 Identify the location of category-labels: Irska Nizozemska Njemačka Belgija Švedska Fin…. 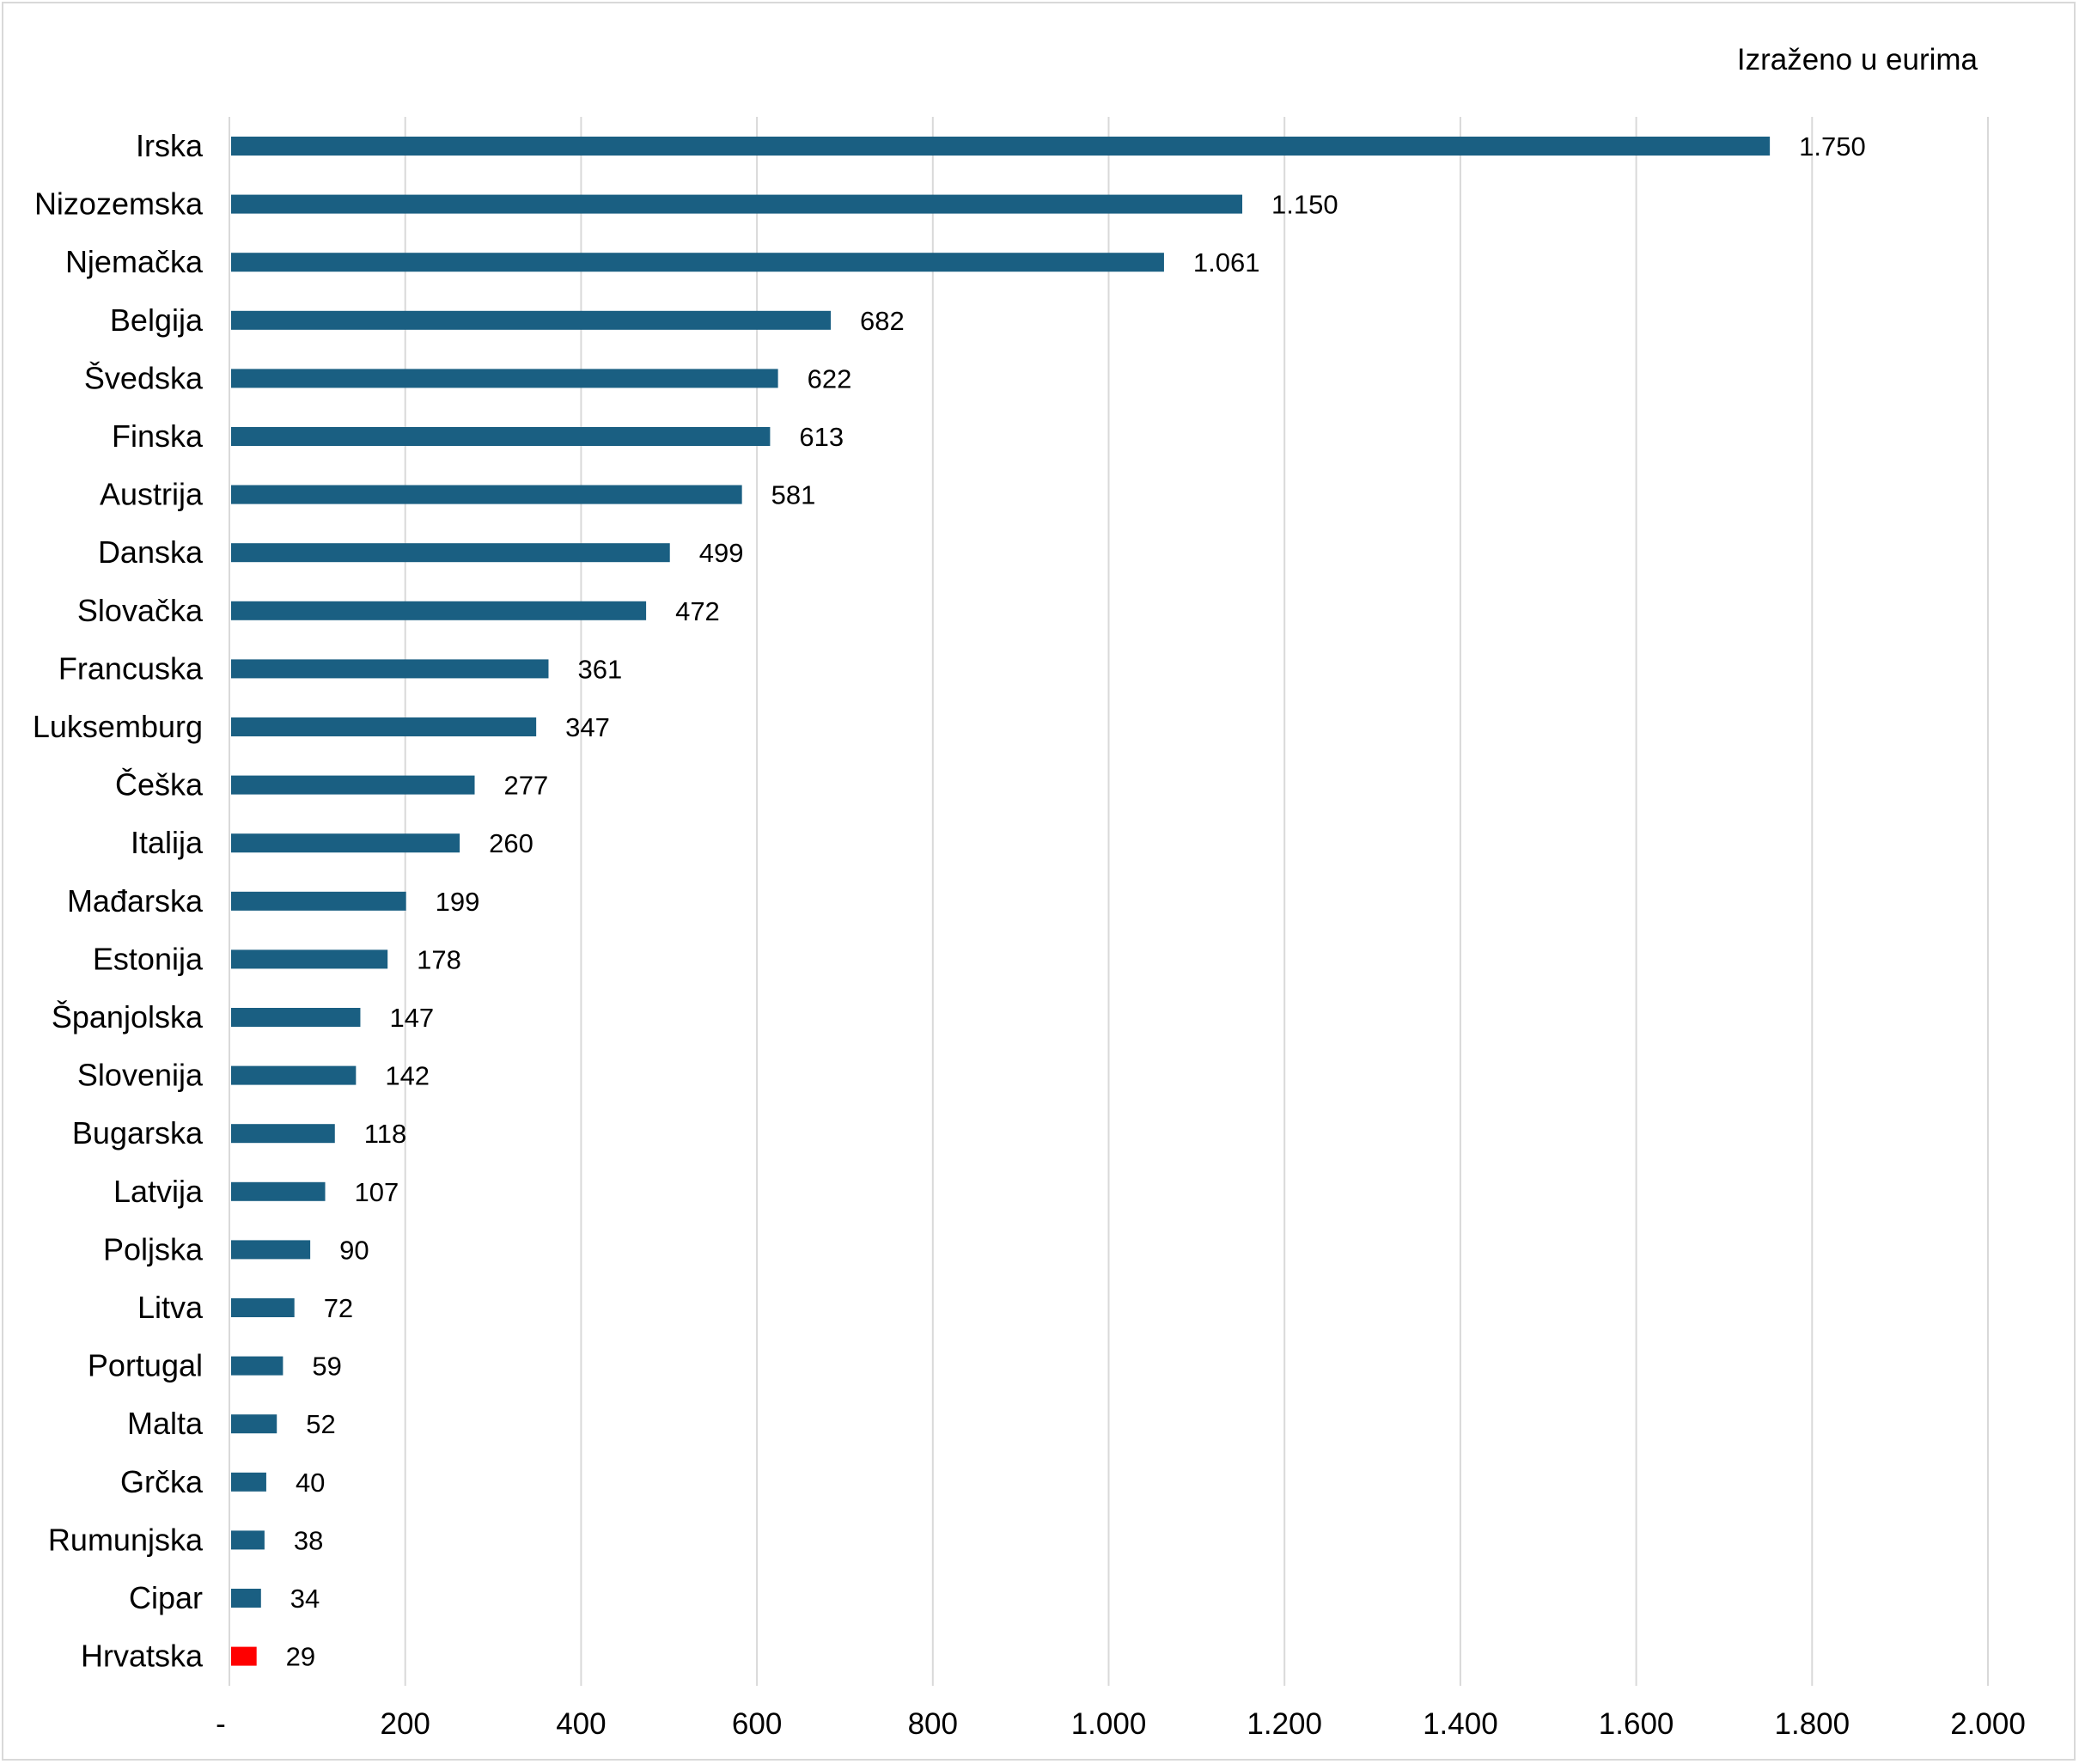
(118, 901).